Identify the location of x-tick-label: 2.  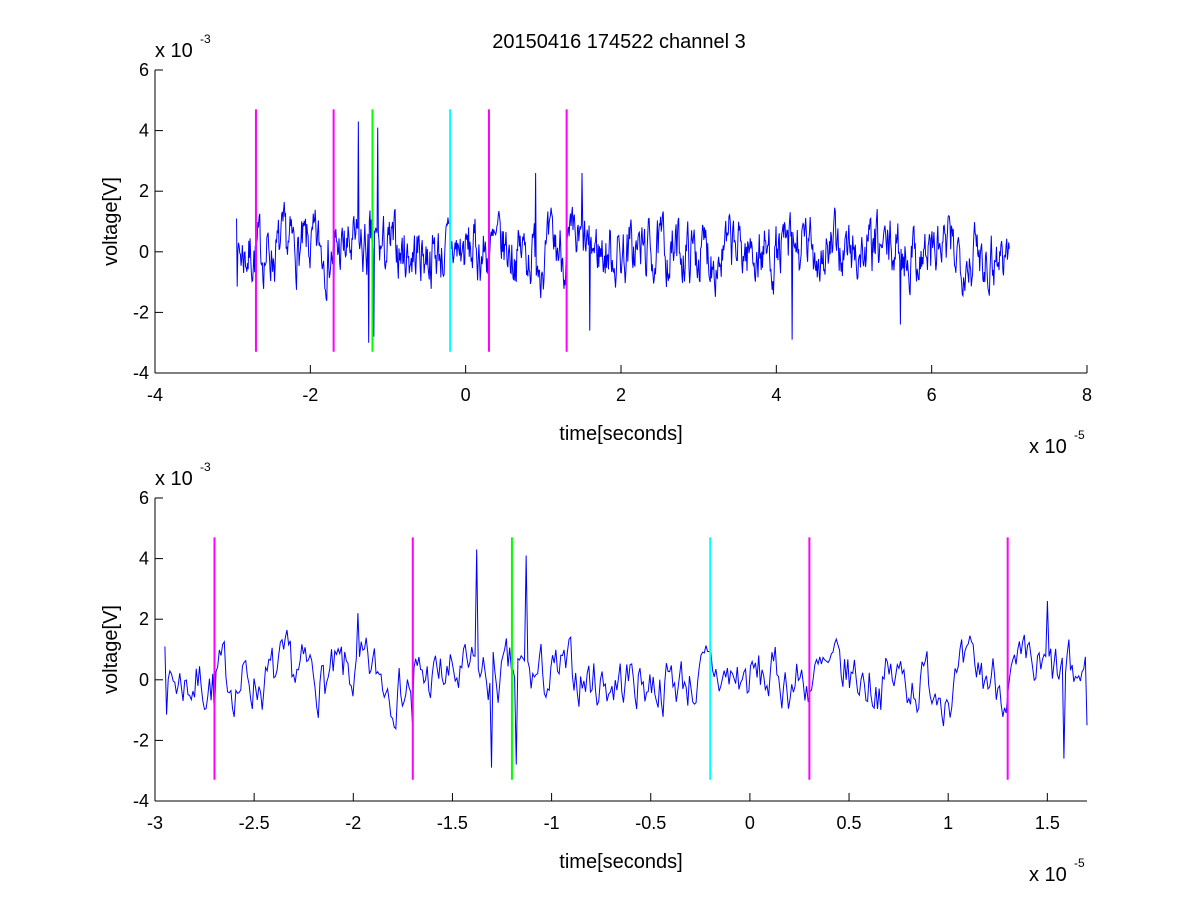
(621, 395).